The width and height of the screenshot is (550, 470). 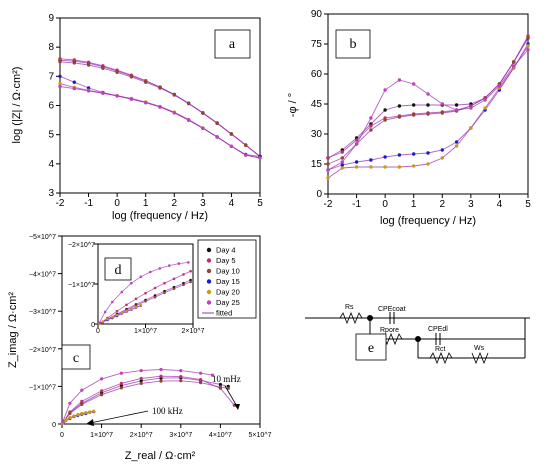 I want to click on panel-c-series, so click(x=148, y=396).